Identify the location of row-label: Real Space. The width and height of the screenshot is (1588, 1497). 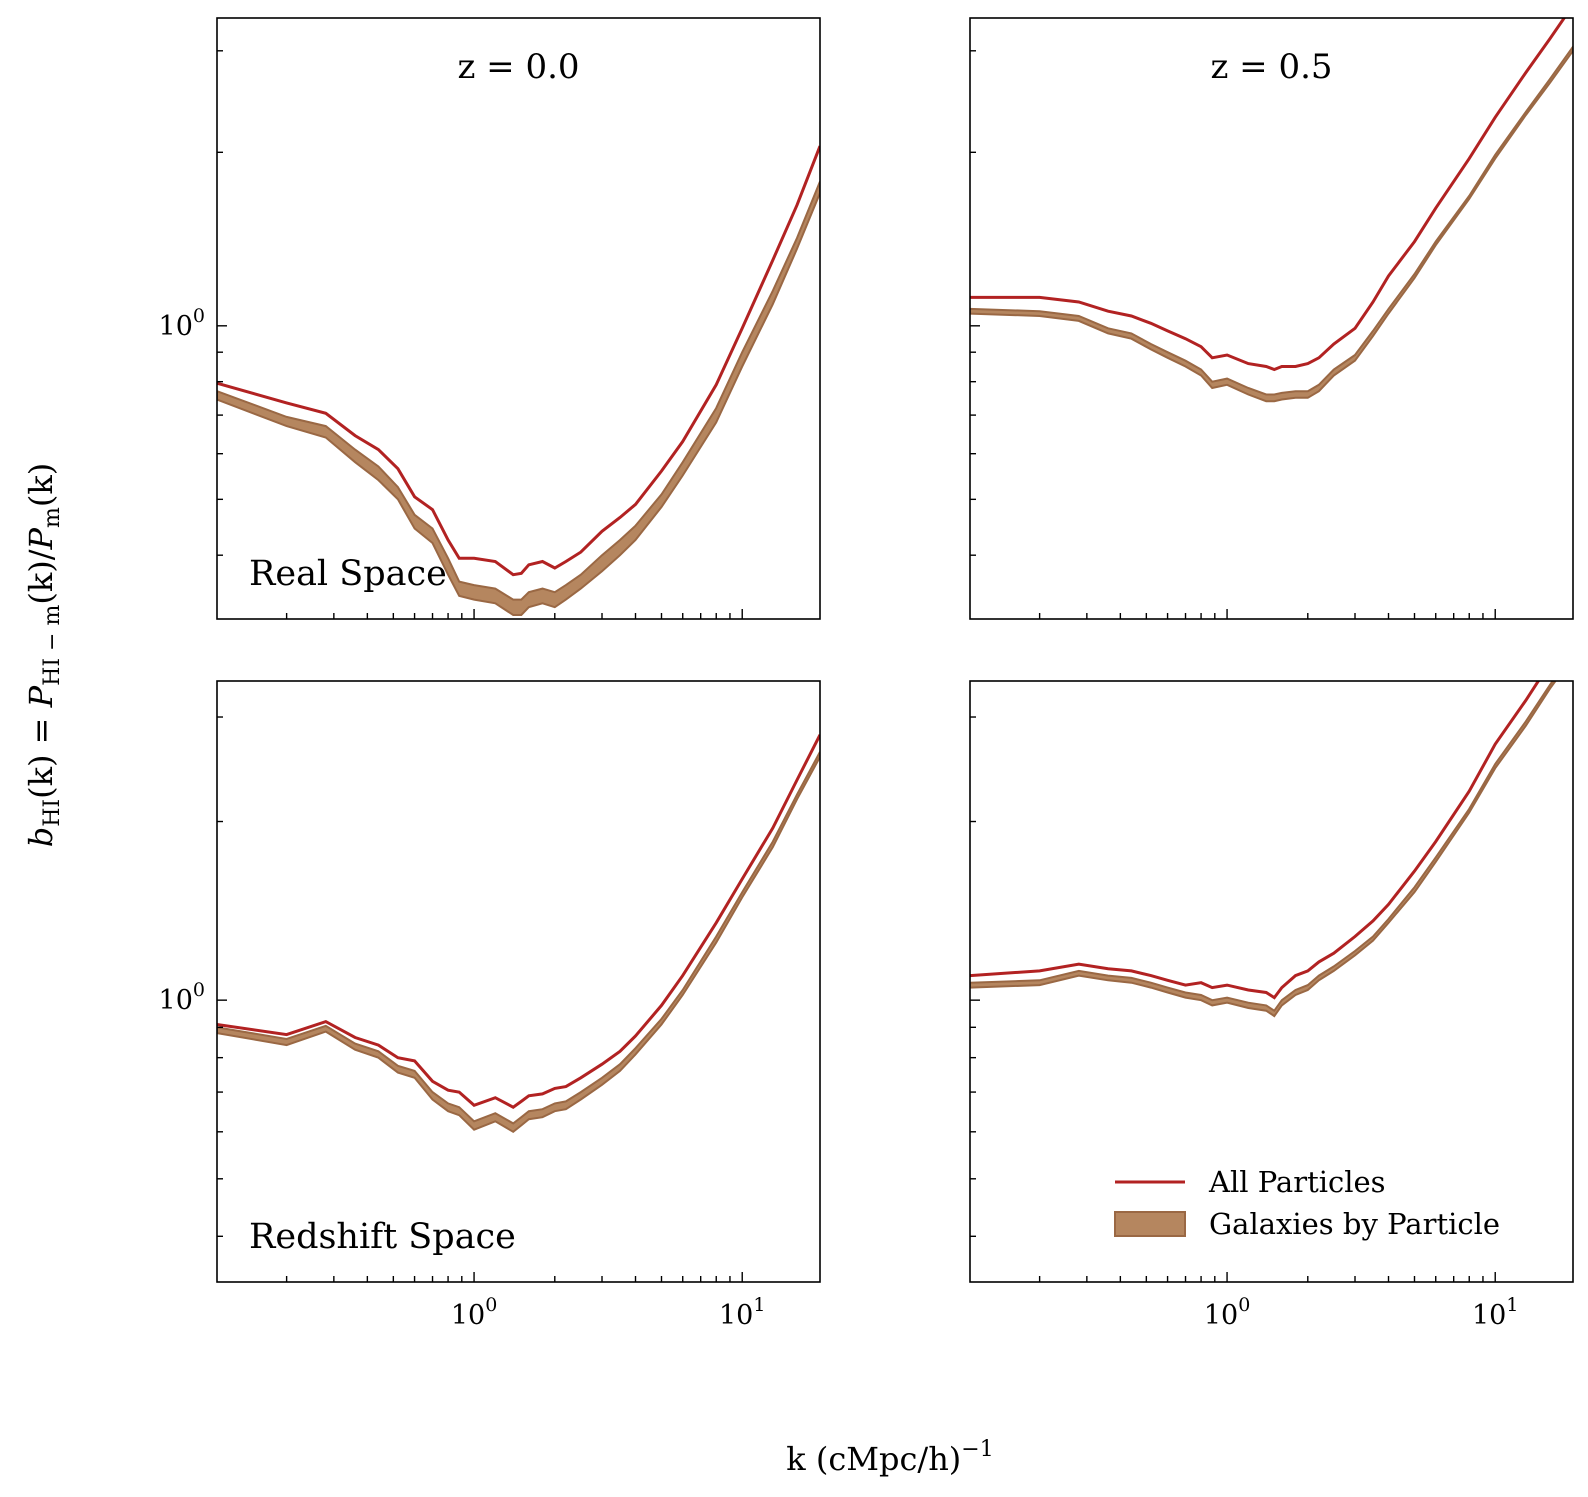
(348, 574).